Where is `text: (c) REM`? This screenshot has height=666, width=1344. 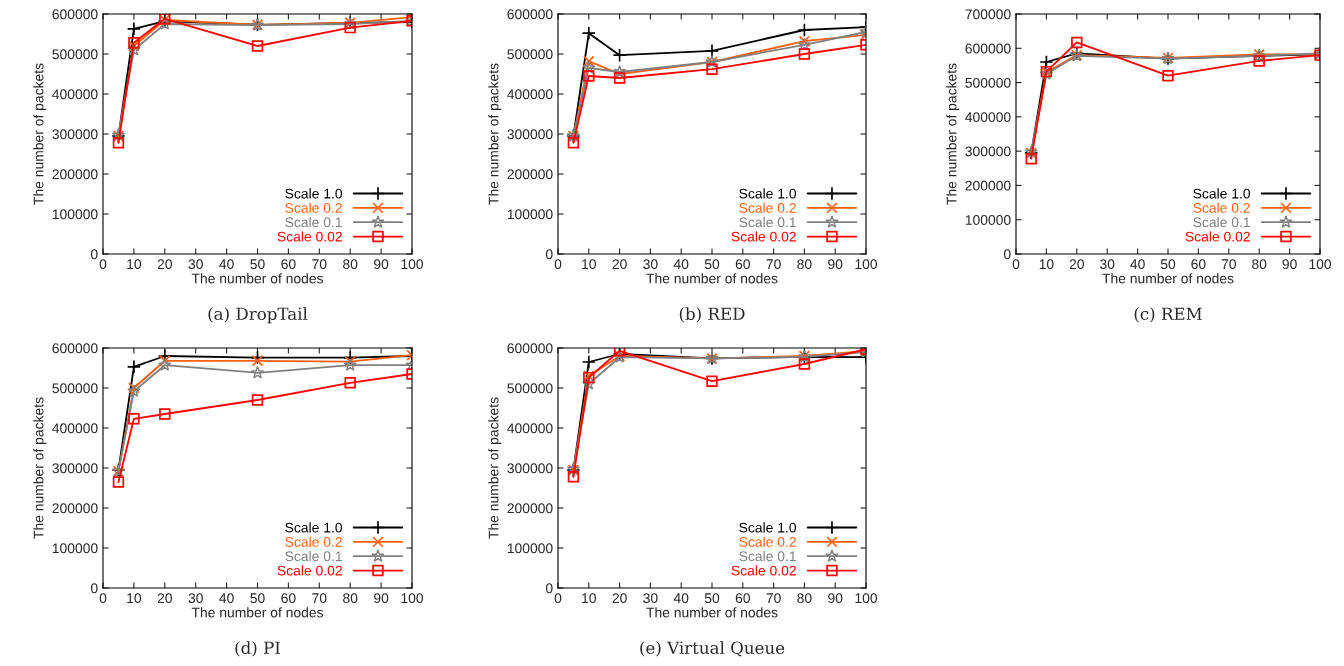
text: (c) REM is located at coordinates (1168, 315).